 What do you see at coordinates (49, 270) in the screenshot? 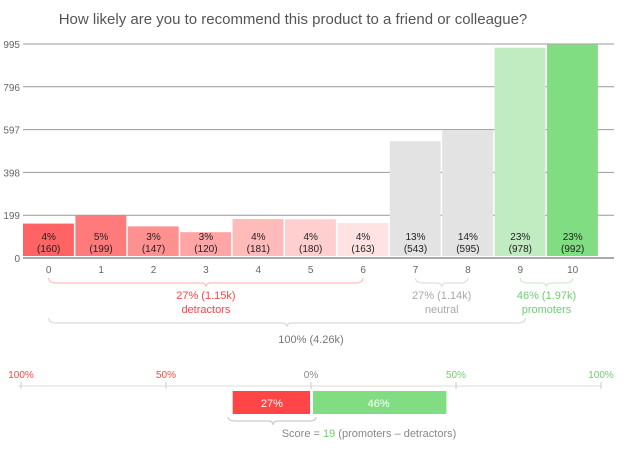
I see `x-tick-label: 0` at bounding box center [49, 270].